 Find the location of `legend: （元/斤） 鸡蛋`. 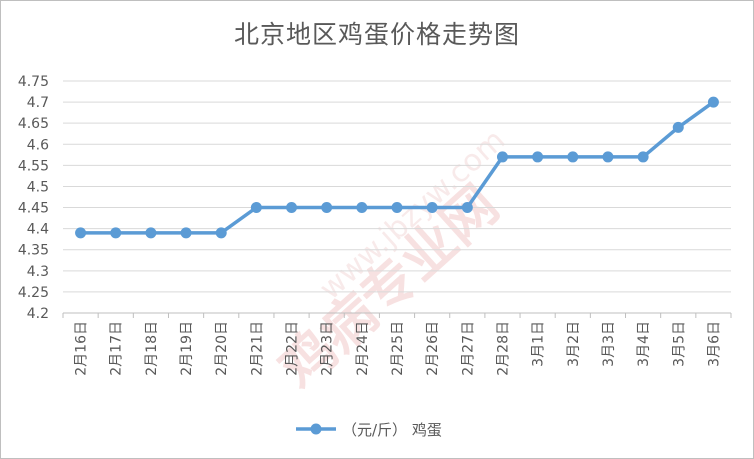

legend: （元/斤） 鸡蛋 is located at coordinates (369, 430).